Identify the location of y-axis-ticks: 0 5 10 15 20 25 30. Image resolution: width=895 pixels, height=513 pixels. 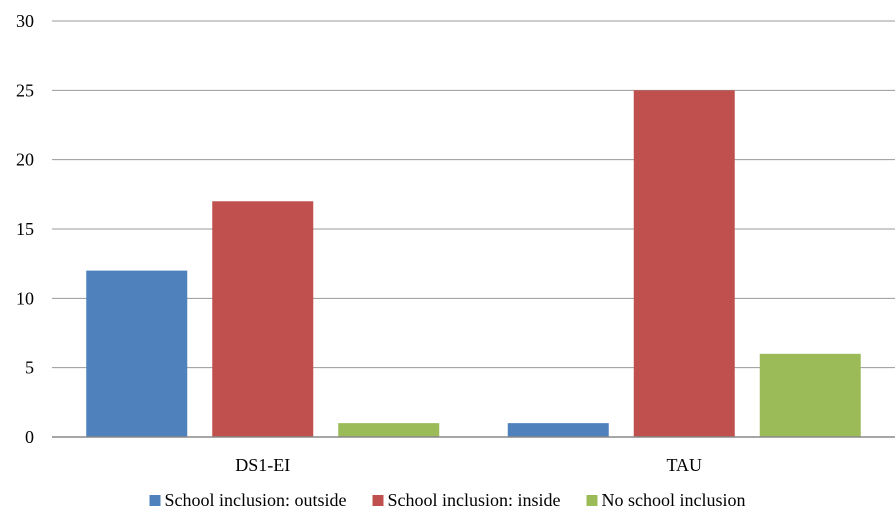
(25, 229).